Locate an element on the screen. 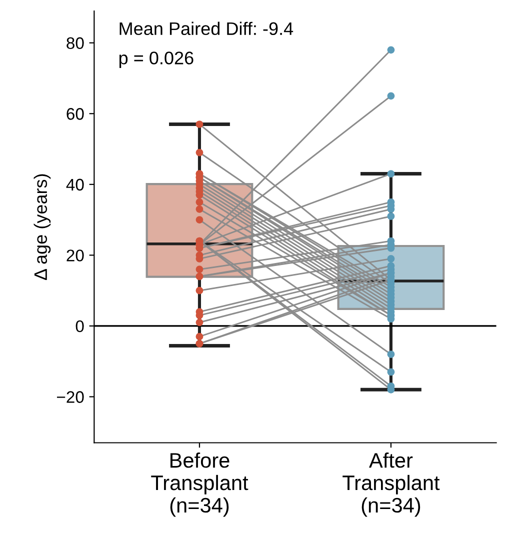  y-axis-title: Δ age (years) is located at coordinates (42, 227).